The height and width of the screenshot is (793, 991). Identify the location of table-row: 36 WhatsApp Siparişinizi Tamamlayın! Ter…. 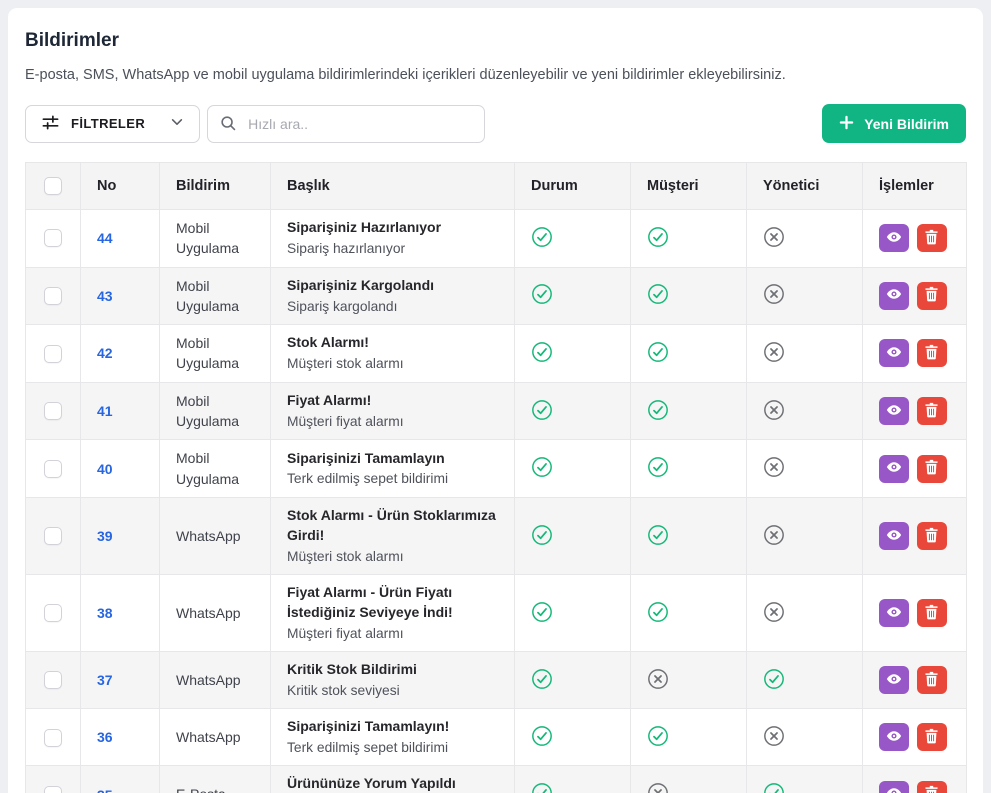
(496, 737).